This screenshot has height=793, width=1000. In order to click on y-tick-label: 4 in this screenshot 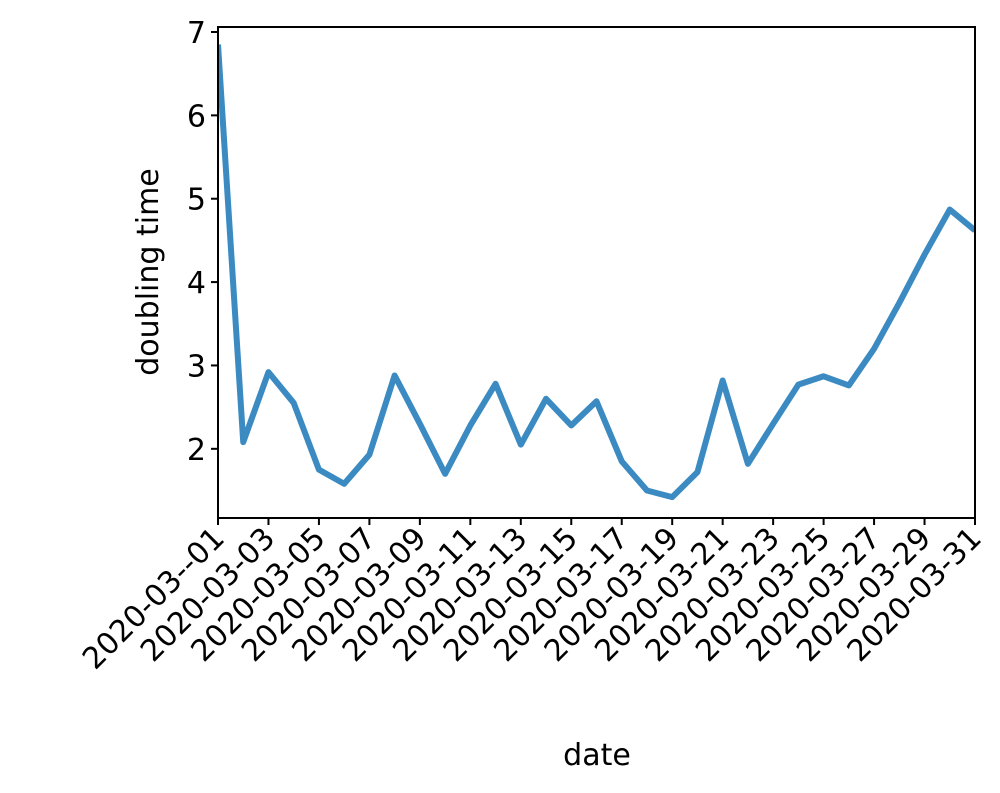, I will do `click(196, 283)`.